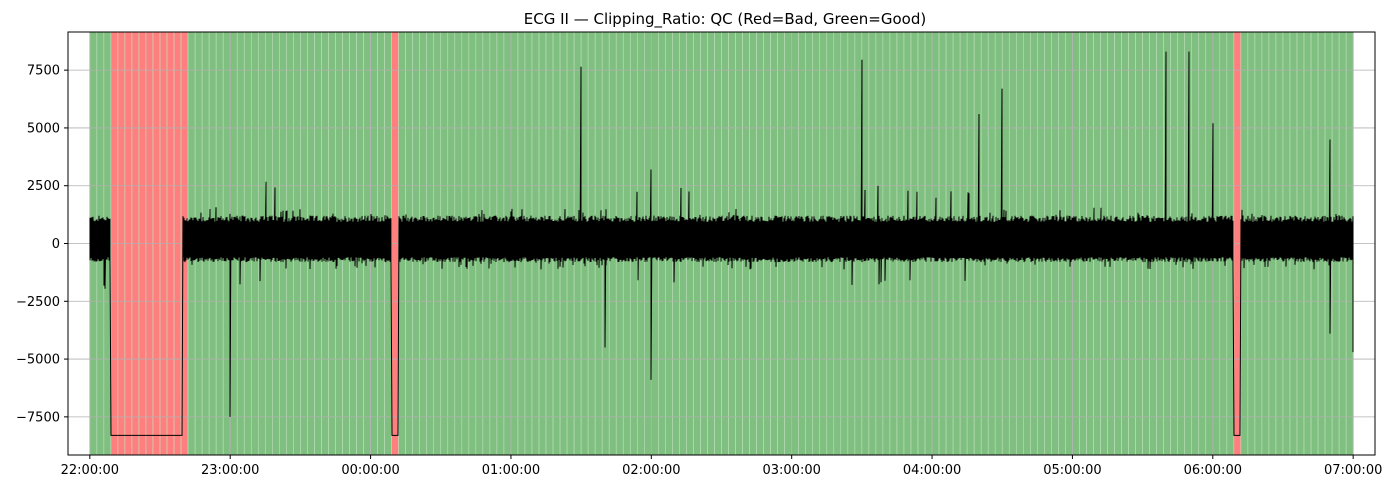 Image resolution: width=1389 pixels, height=490 pixels. What do you see at coordinates (370, 470) in the screenshot?
I see `x-tick-label: 00:00:00` at bounding box center [370, 470].